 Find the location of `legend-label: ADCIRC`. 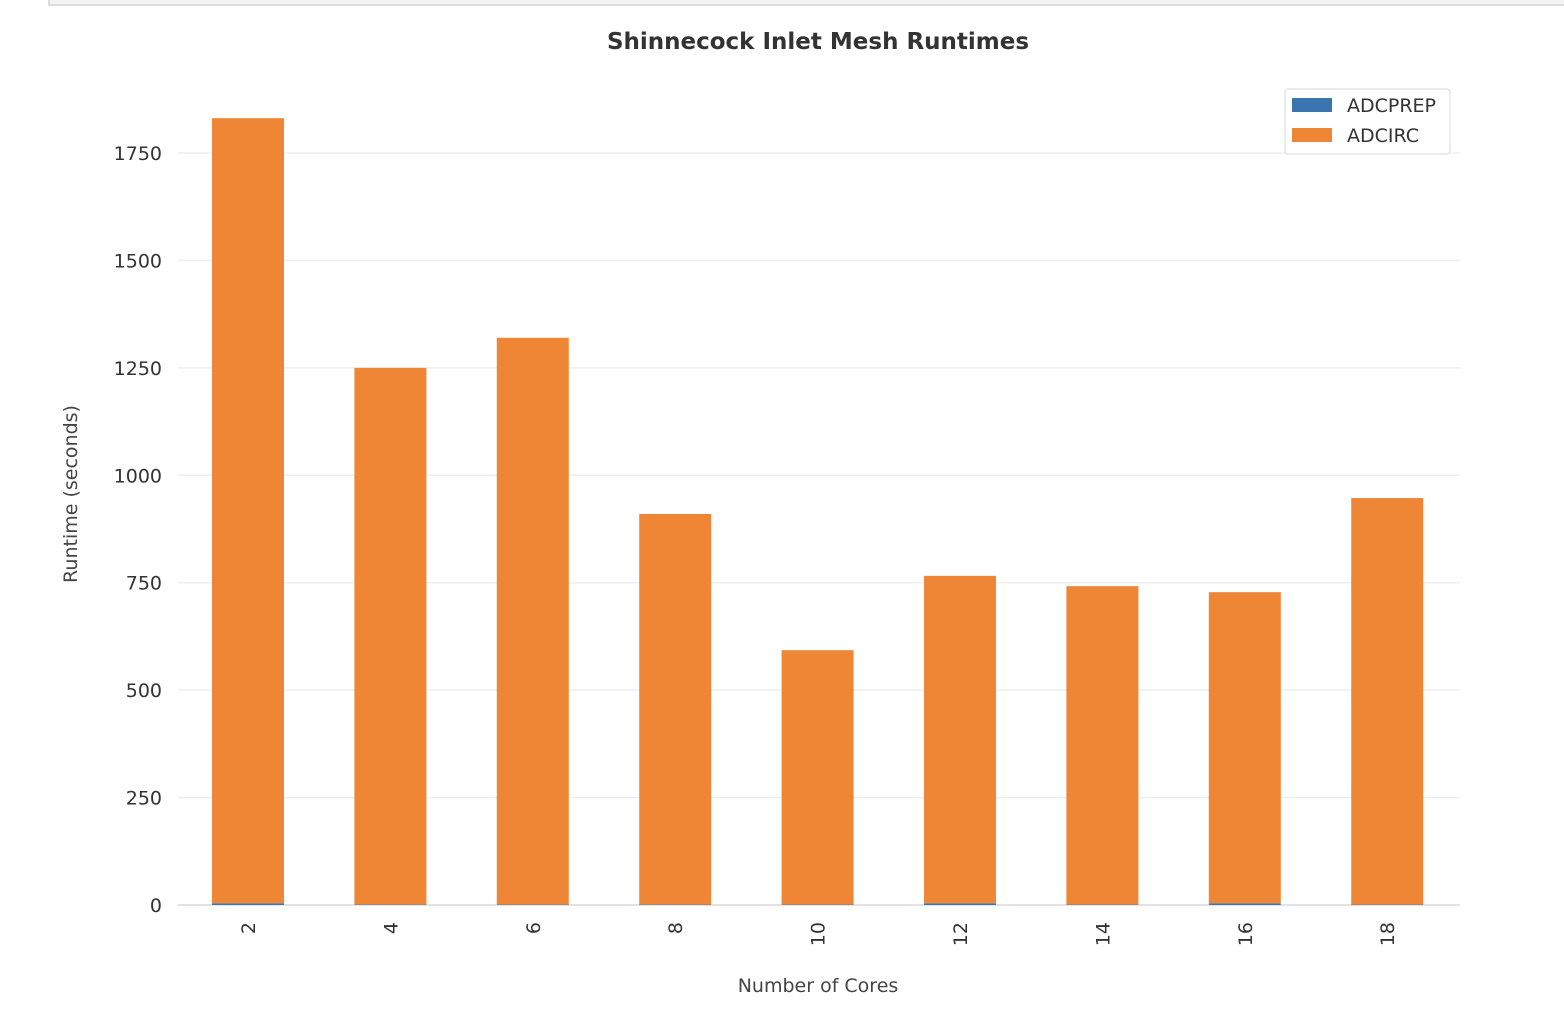

legend-label: ADCIRC is located at coordinates (1383, 136).